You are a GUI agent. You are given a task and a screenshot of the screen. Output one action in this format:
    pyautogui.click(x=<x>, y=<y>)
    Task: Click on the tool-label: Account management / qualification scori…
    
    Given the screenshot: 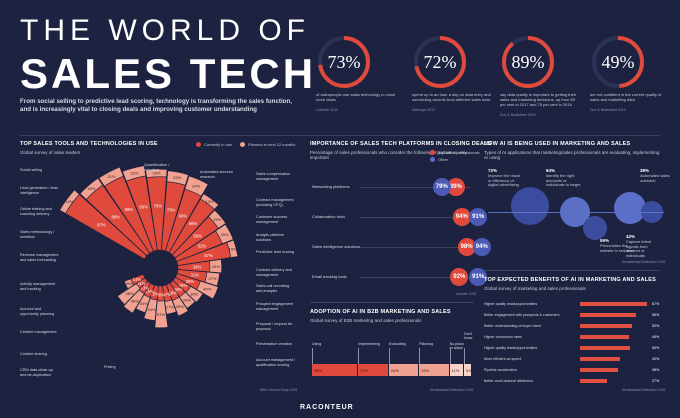 What is the action you would take?
    pyautogui.click(x=276, y=362)
    